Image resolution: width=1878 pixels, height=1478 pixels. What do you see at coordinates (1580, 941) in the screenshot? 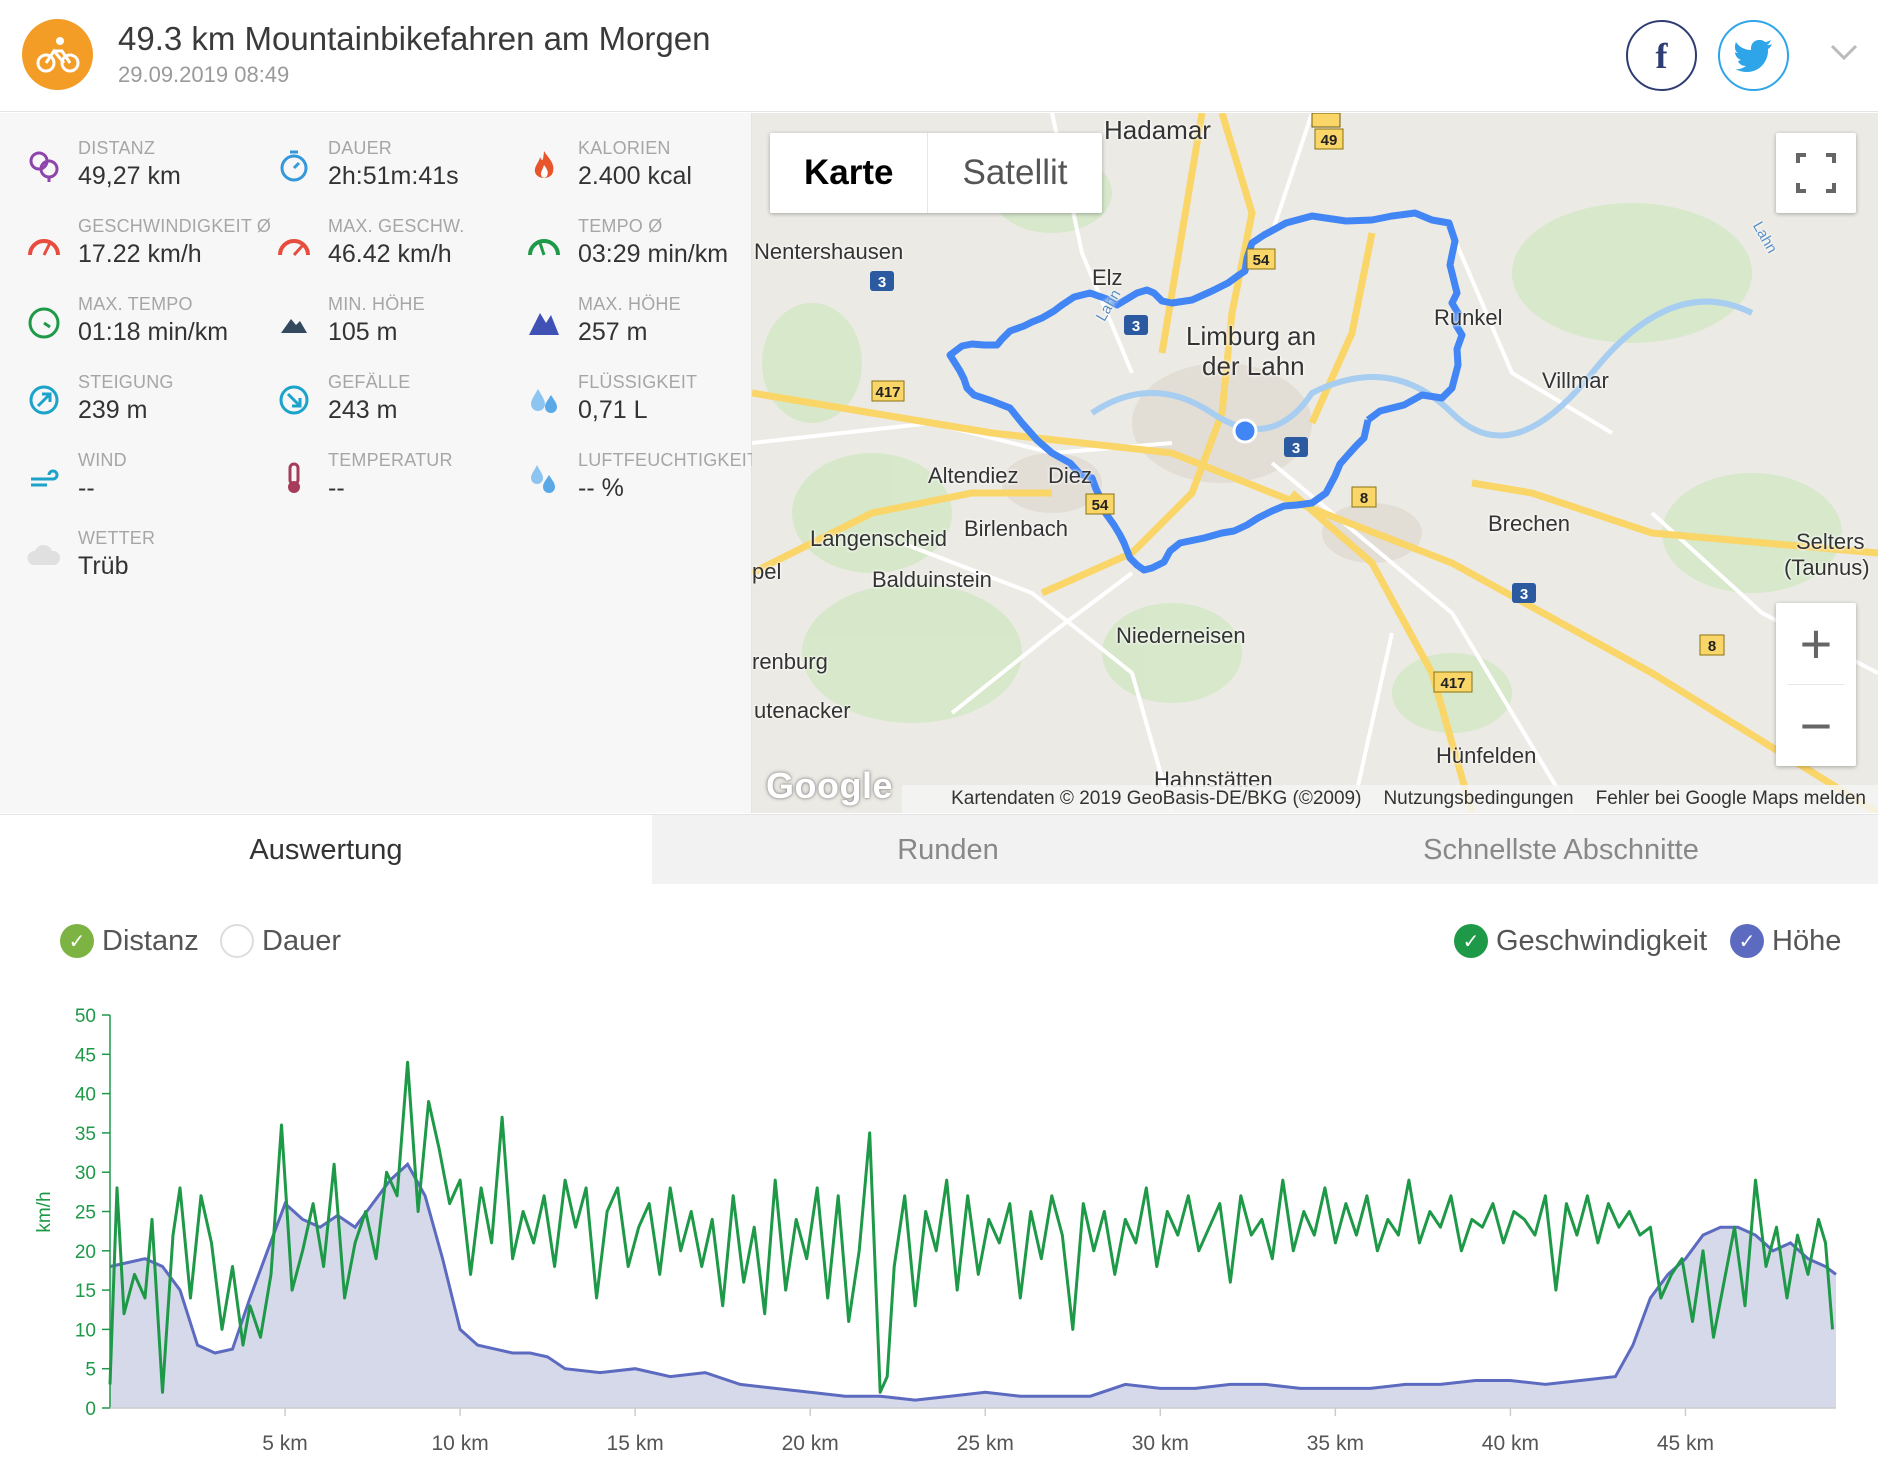
I see `toggle-geschwindigkeit: ✓ Geschwindigkeit` at bounding box center [1580, 941].